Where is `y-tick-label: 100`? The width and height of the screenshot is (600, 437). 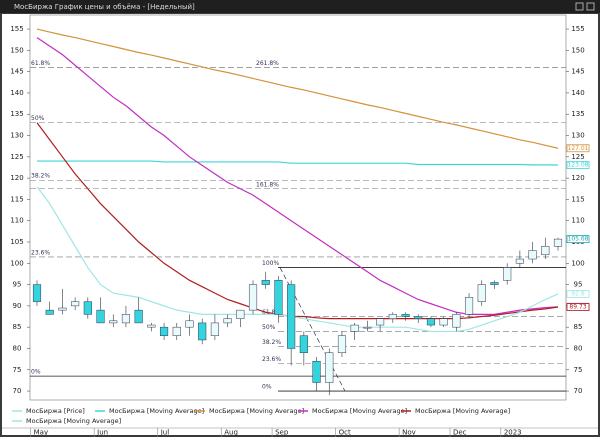
y-tick-label: 100 is located at coordinates (16, 263).